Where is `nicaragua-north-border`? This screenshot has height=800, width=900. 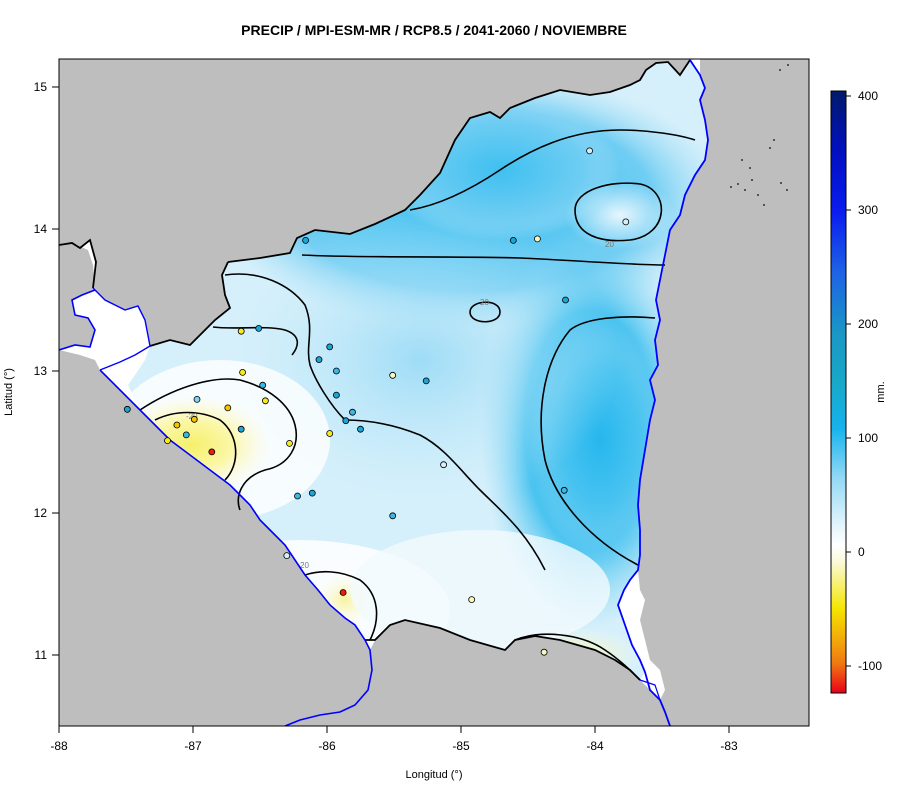
nicaragua-north-border is located at coordinates (459, 161).